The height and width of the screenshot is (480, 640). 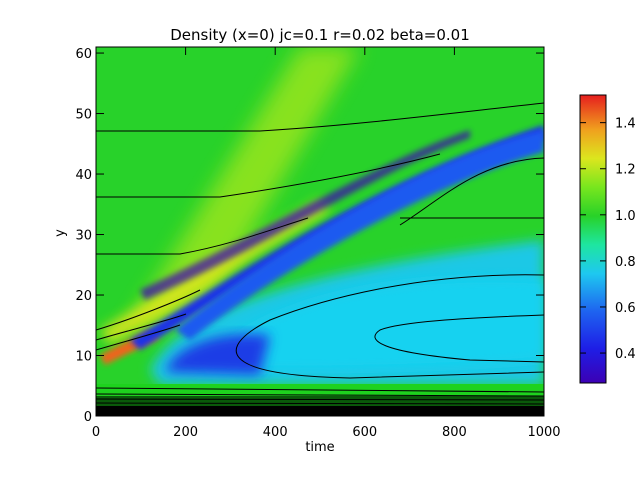 I want to click on colorbar: 0.4 0.6 0.8 1.0 1.2 1.4, so click(x=607, y=239).